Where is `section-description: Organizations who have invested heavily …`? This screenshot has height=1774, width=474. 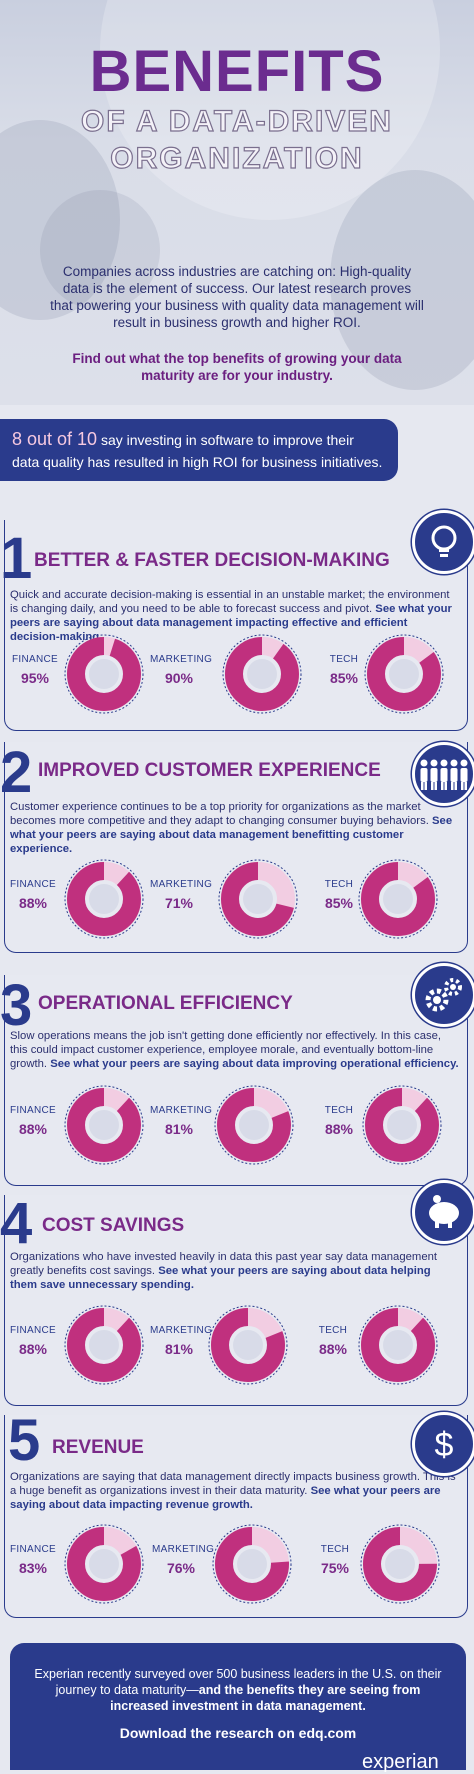
section-description: Organizations who have invested heavily … is located at coordinates (235, 1271).